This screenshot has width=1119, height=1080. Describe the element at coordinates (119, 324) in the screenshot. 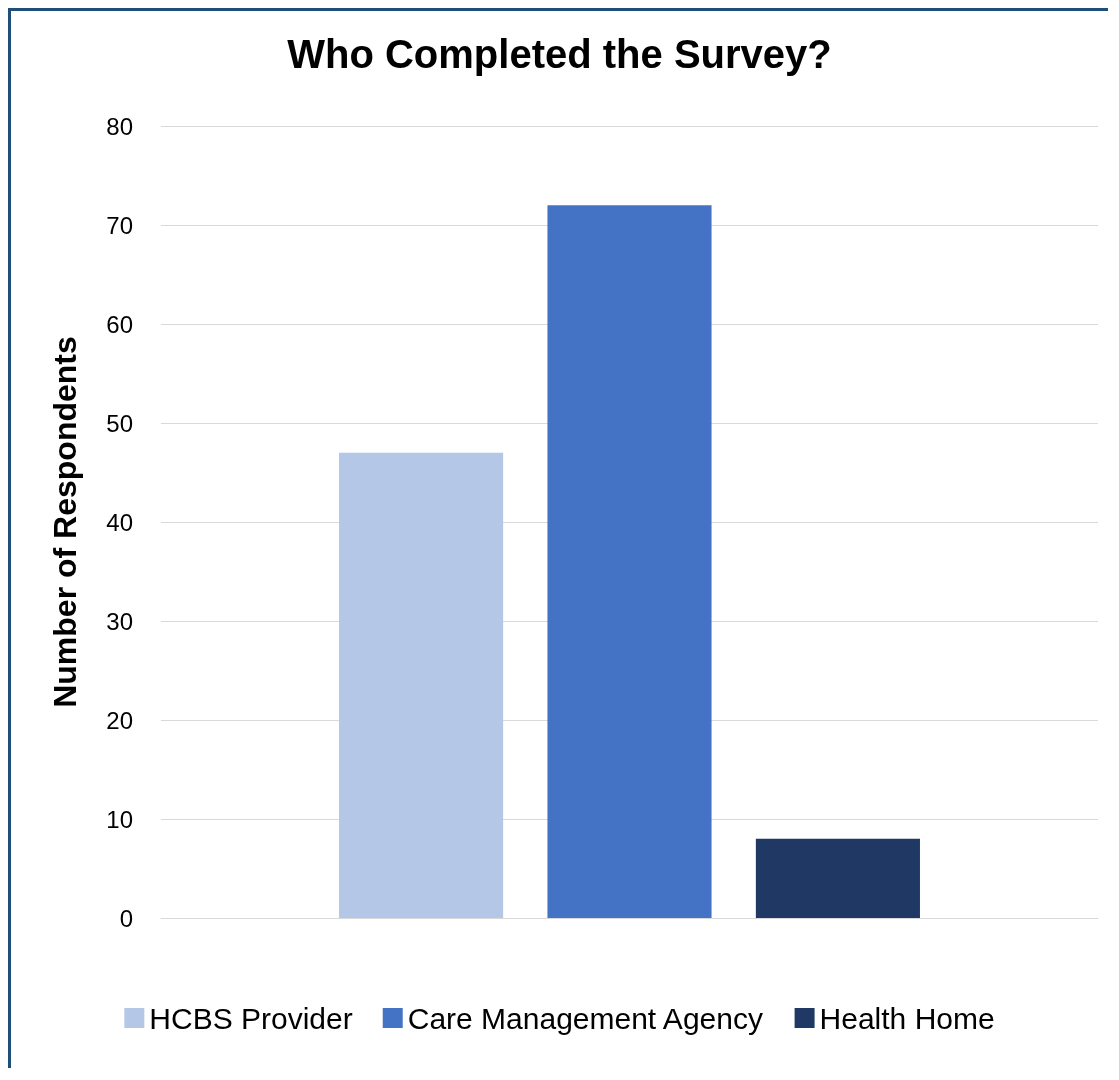

I see `y-tick-label: 60` at that location.